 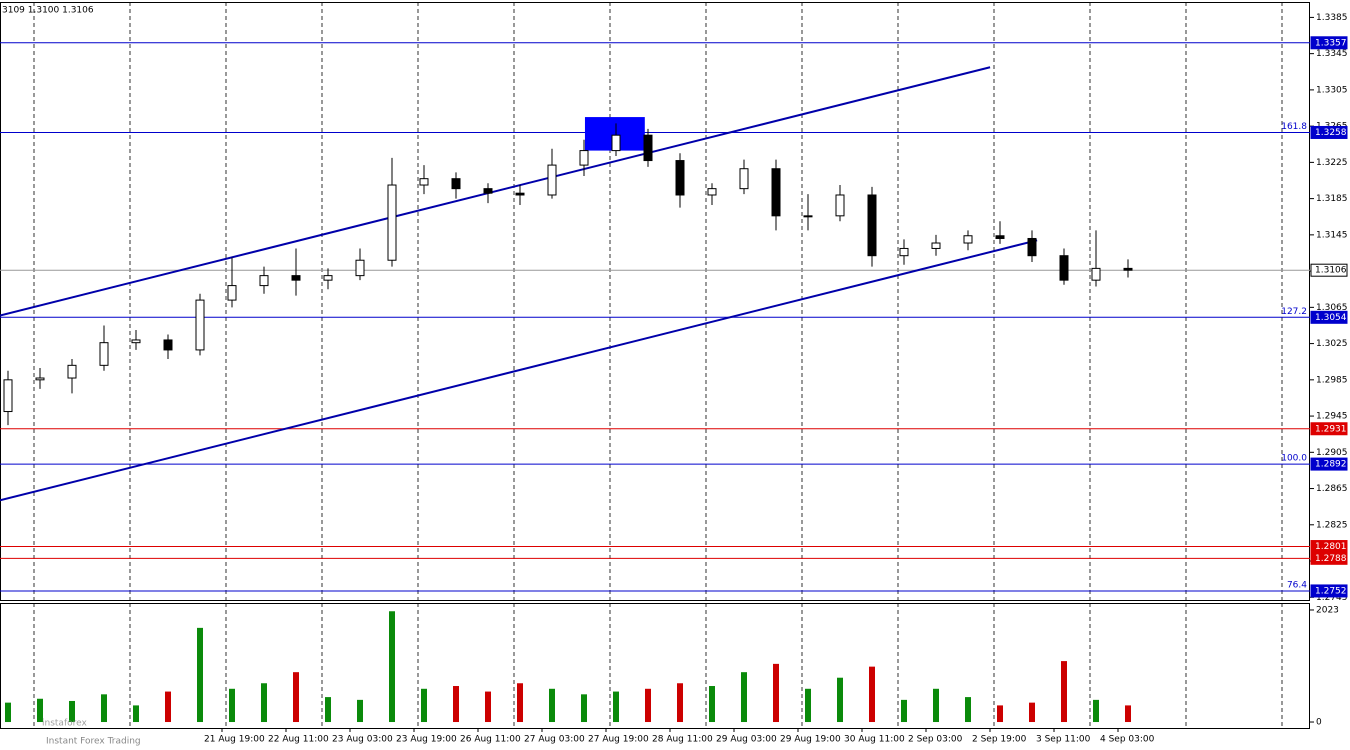 I want to click on x-tick-label: 23 Aug 19:00, so click(x=426, y=740).